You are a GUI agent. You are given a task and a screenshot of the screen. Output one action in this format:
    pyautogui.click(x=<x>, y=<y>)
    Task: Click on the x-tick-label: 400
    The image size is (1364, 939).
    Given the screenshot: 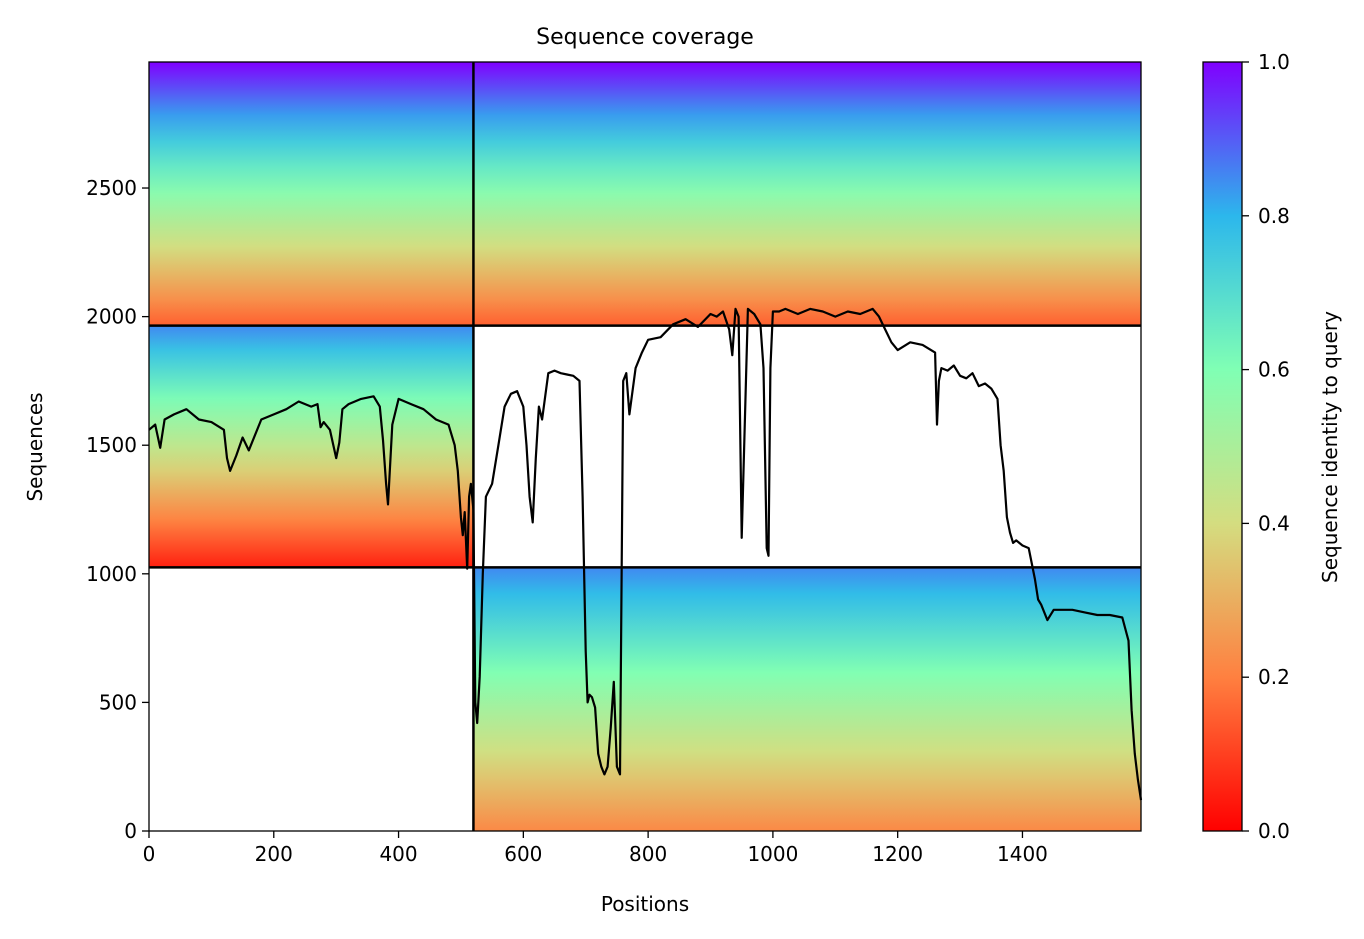 What is the action you would take?
    pyautogui.click(x=398, y=854)
    